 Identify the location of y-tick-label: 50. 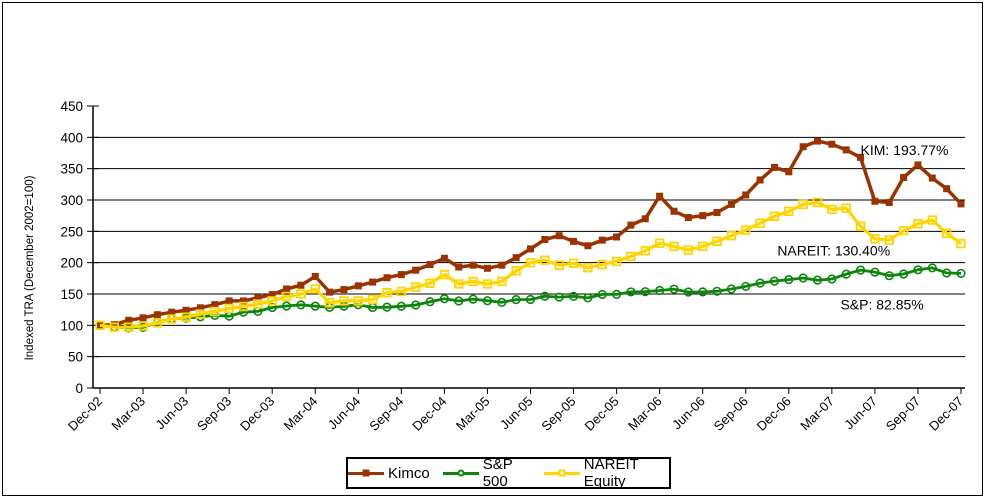
(75, 357).